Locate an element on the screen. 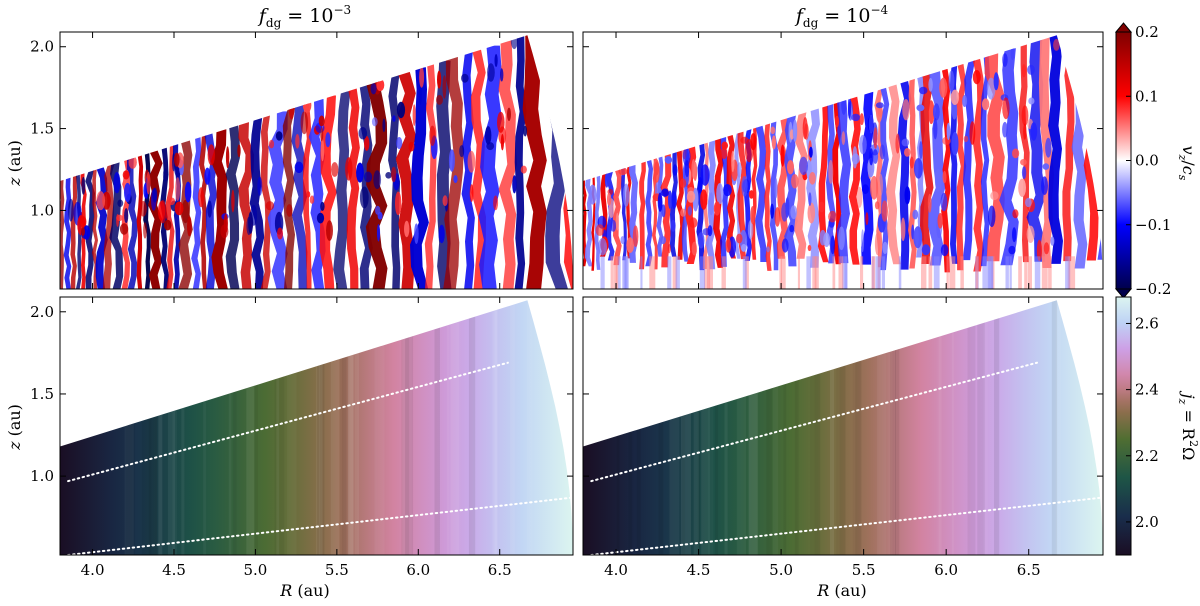 Image resolution: width=1200 pixels, height=606 pixels. x-tick-label: 4.5 is located at coordinates (699, 570).